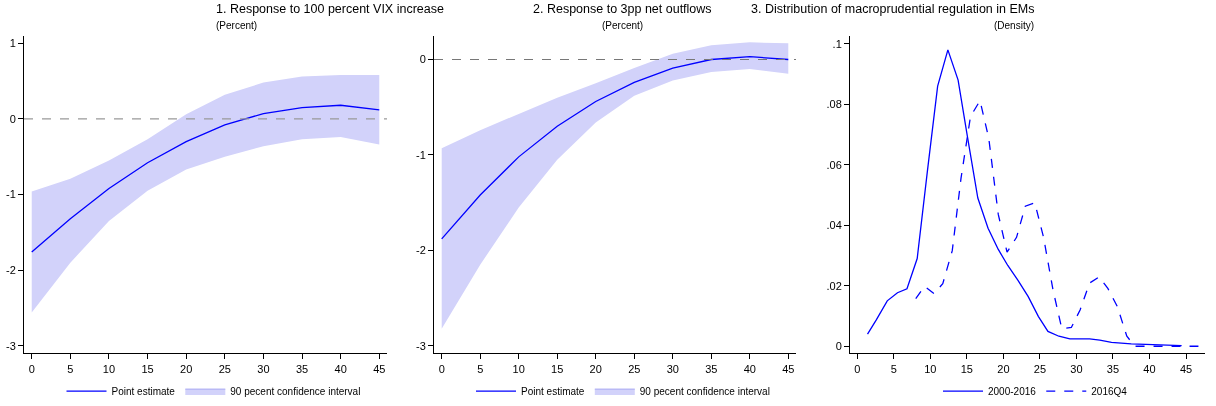 The width and height of the screenshot is (1216, 406). I want to click on chart-title: 1. Response to 100 percent VIX increase, so click(330, 9).